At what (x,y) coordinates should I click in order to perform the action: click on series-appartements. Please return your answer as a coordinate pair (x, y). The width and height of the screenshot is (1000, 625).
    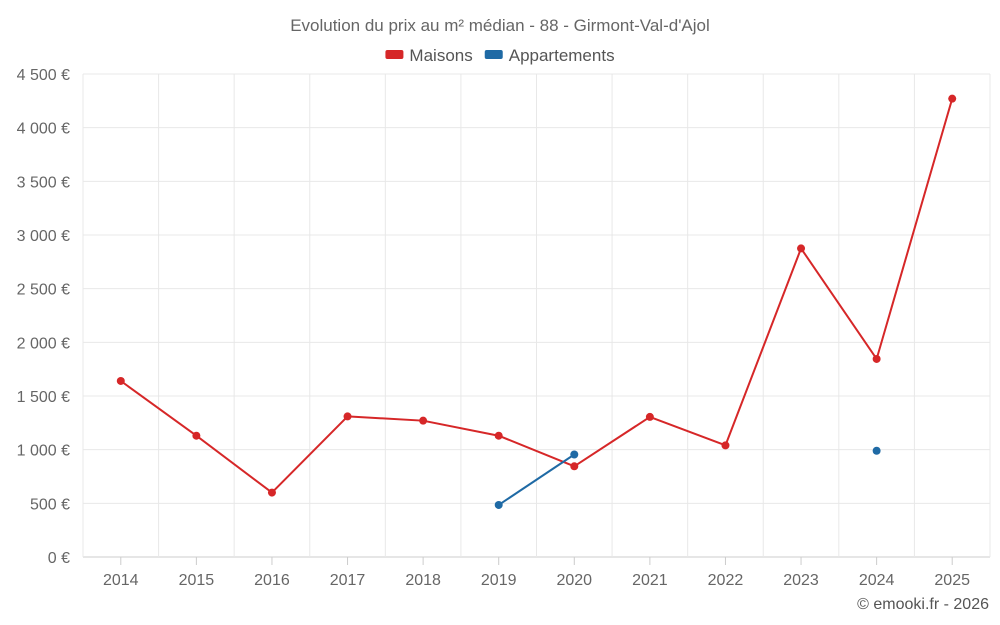
    Looking at the image, I should click on (687, 477).